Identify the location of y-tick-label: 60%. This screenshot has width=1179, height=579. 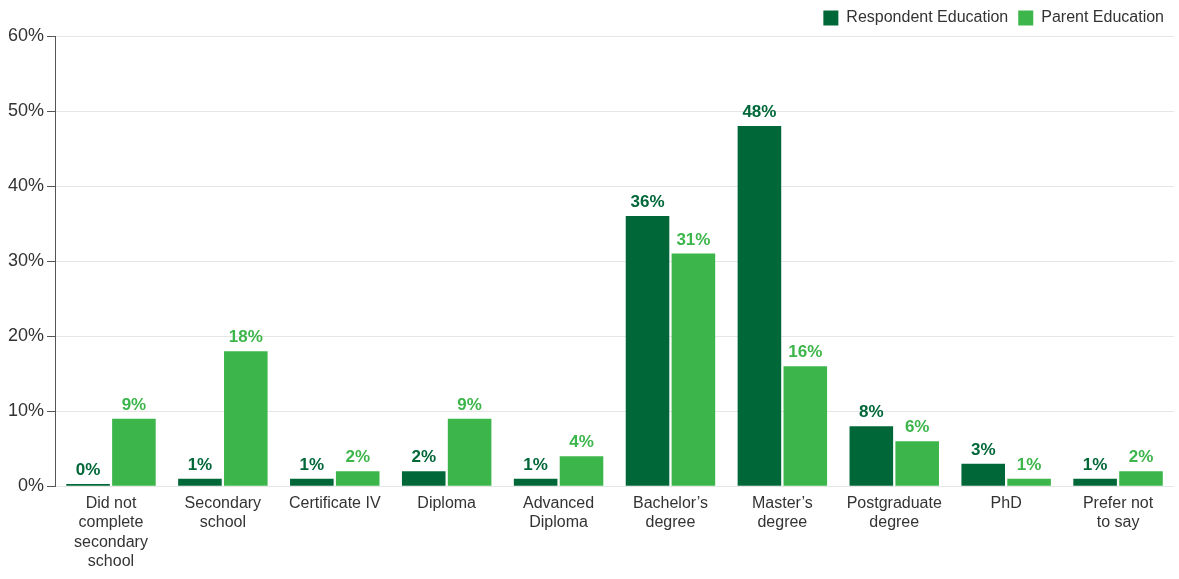
(26, 34).